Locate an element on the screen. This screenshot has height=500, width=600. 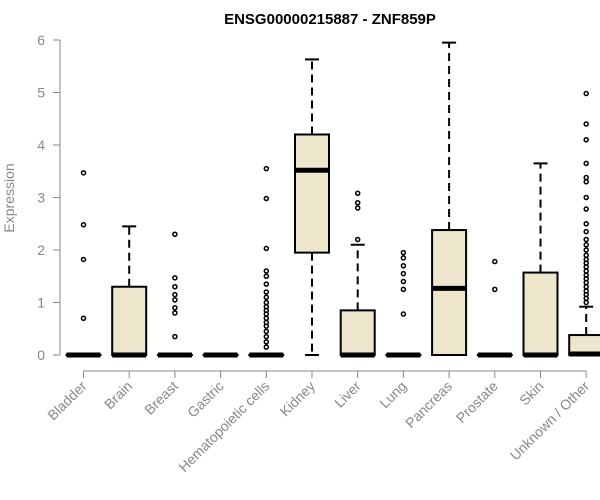
y-tick-label: 3 is located at coordinates (41, 198).